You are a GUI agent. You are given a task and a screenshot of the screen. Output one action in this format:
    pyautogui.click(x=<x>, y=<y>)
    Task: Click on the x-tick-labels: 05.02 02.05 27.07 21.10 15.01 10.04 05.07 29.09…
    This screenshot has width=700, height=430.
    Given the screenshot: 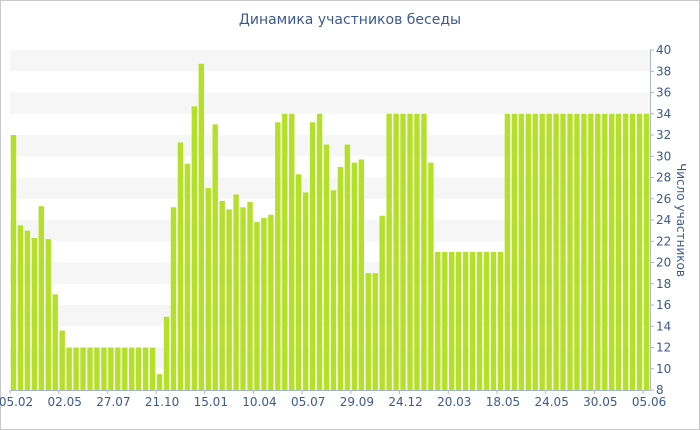 What is the action you would take?
    pyautogui.click(x=333, y=399)
    